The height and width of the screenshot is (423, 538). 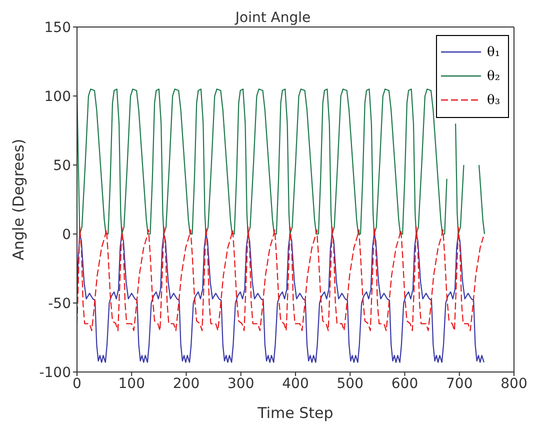 I want to click on x-tick-label: 500, so click(x=350, y=384).